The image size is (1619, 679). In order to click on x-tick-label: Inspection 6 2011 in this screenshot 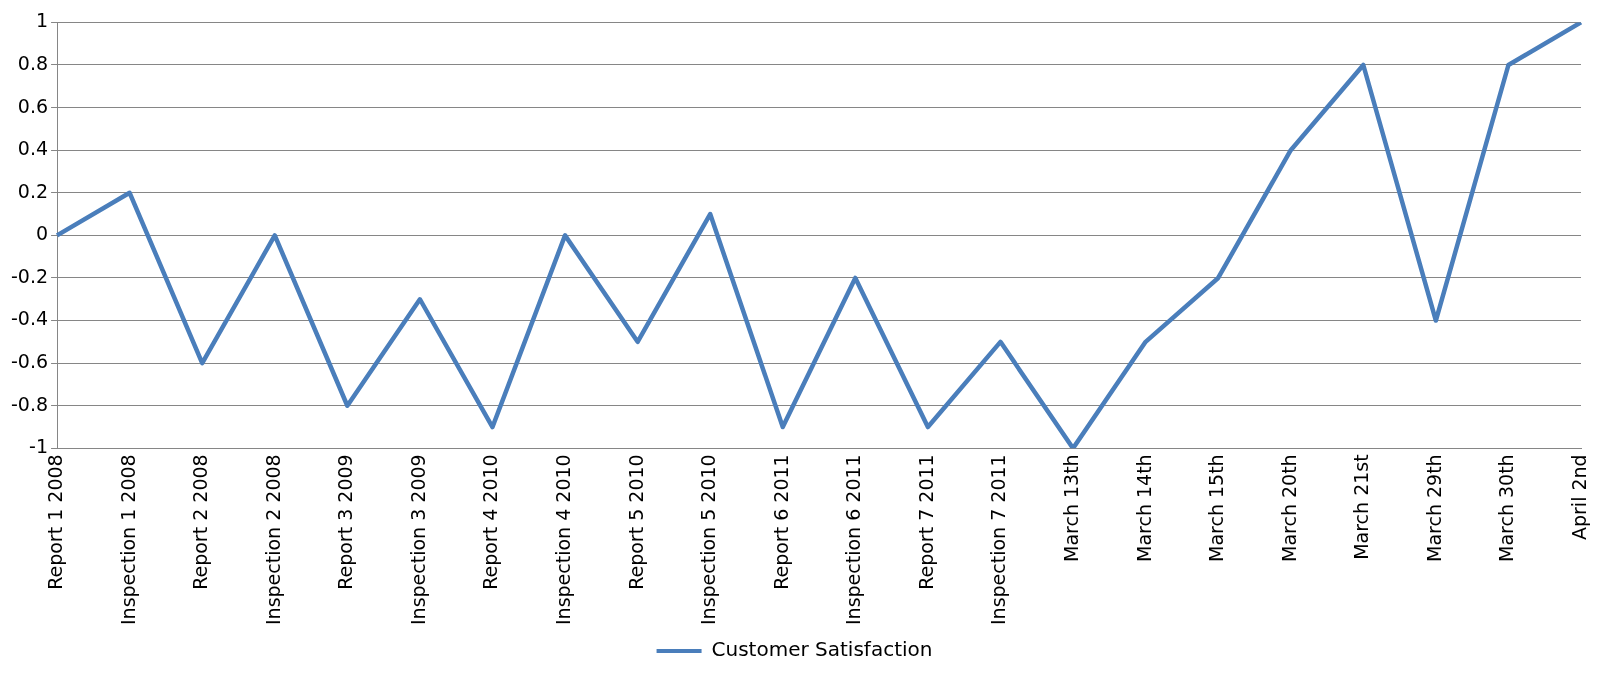, I will do `click(853, 540)`.